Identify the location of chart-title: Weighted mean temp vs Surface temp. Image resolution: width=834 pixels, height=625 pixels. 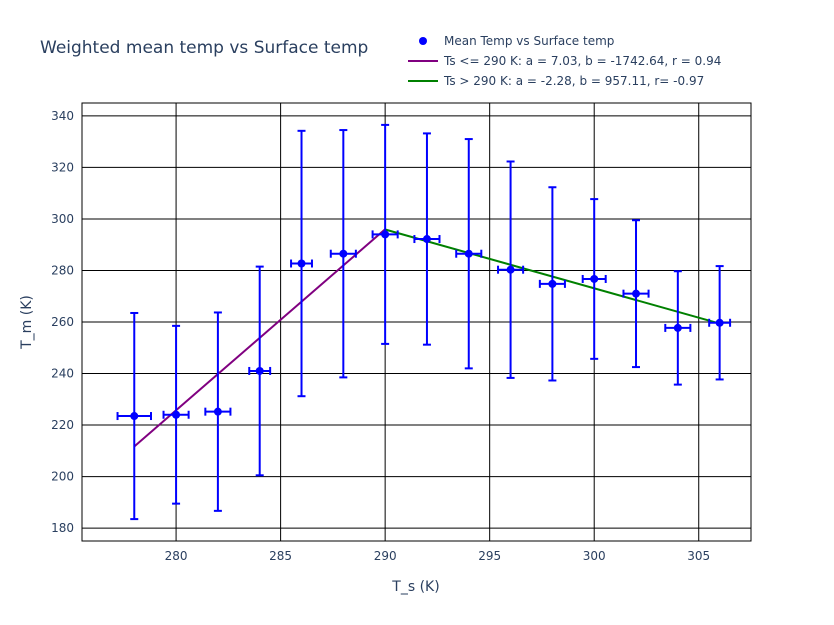
(204, 48).